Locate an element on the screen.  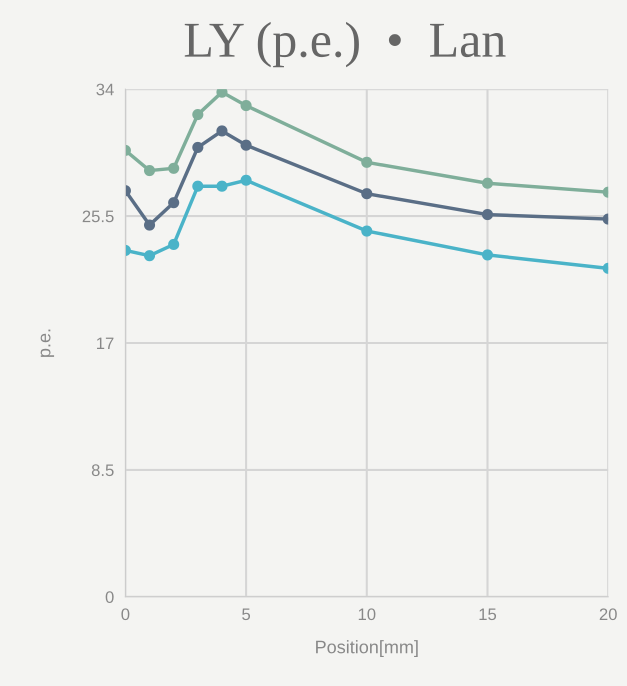
y-tick-label: 25.5 is located at coordinates (98, 216).